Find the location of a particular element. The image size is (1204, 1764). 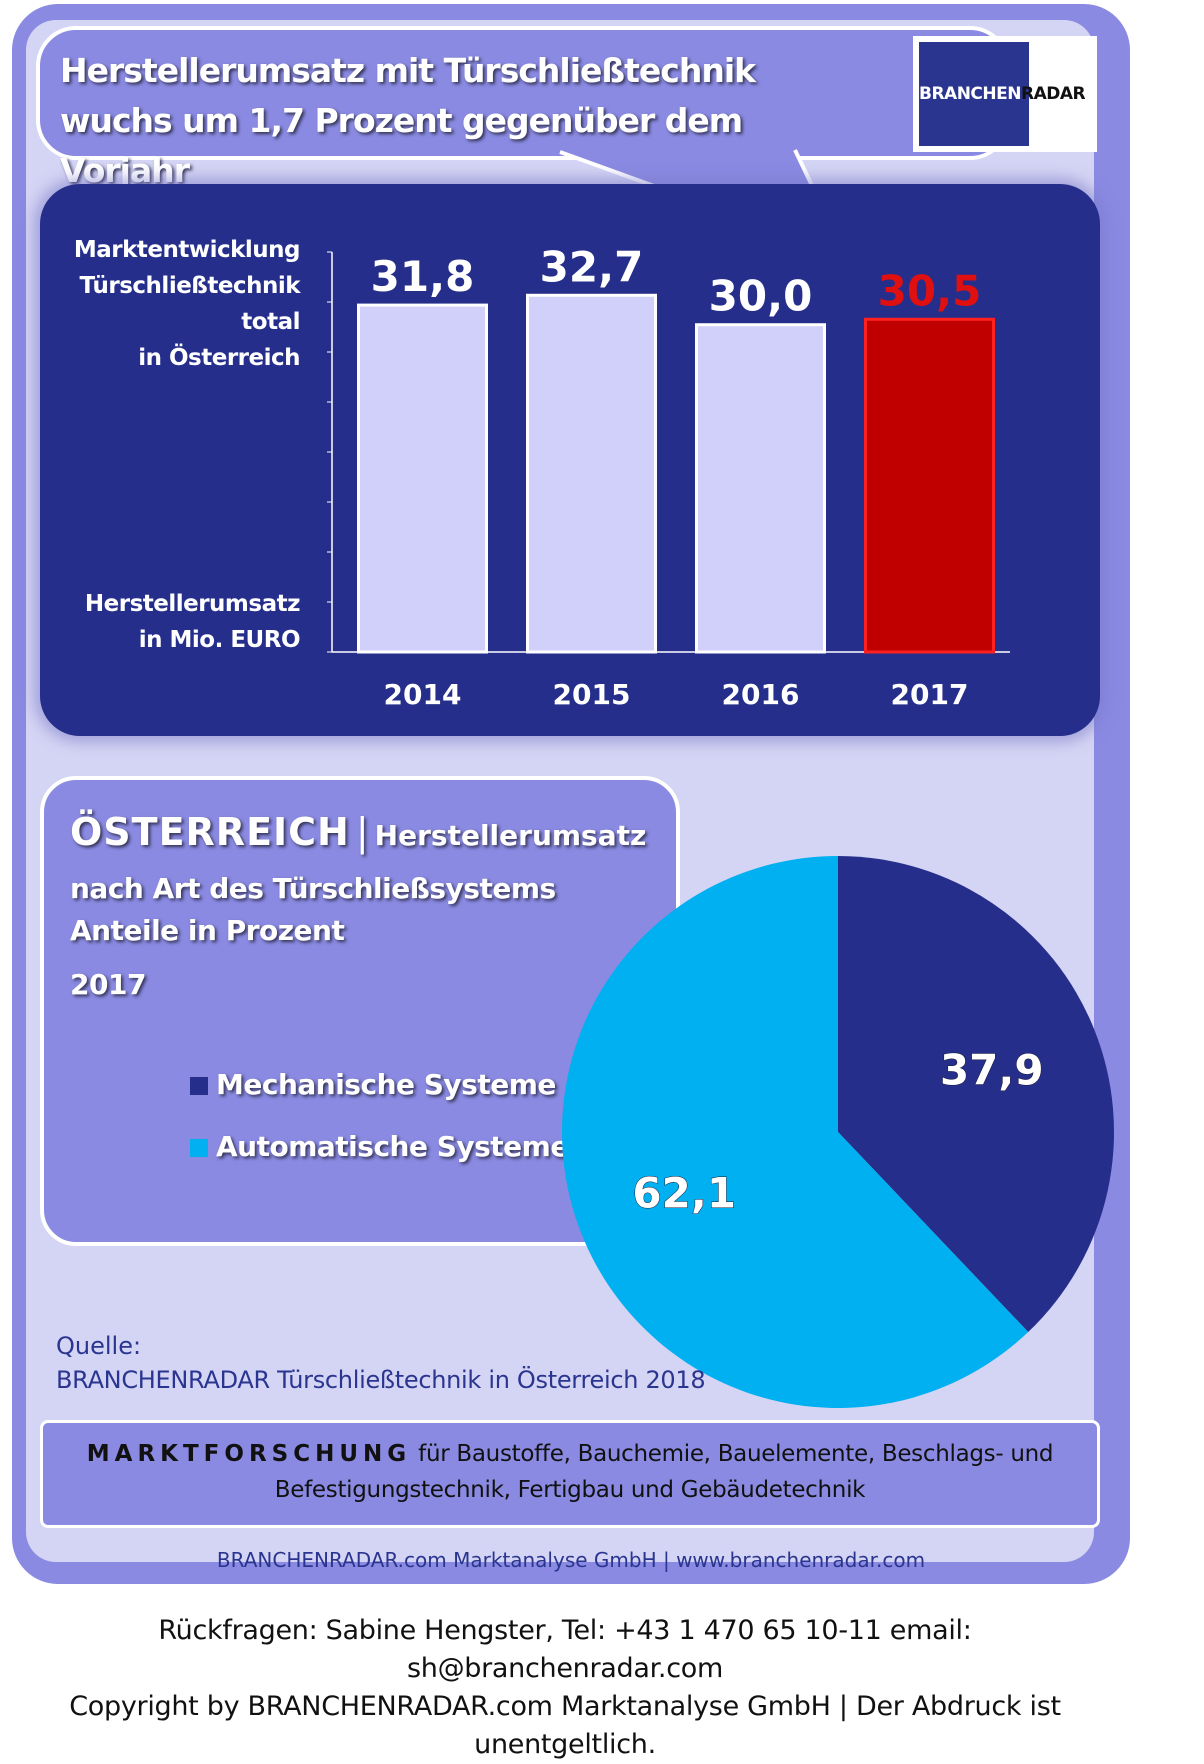

logo-part-2: RADAR is located at coordinates (1053, 94).